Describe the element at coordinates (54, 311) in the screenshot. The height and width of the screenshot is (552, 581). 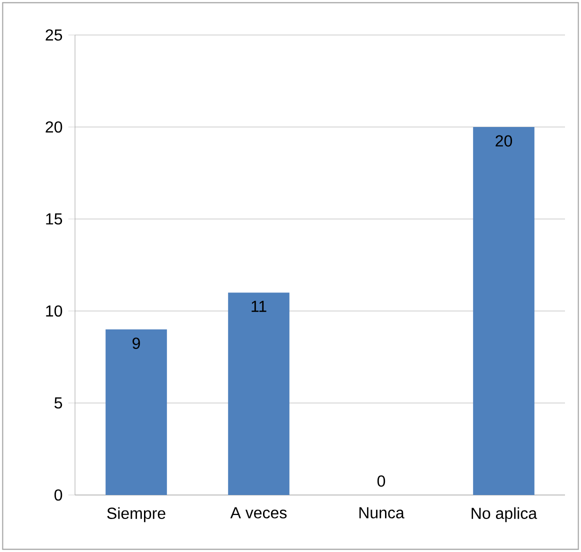
I see `y-tick-label: 10` at that location.